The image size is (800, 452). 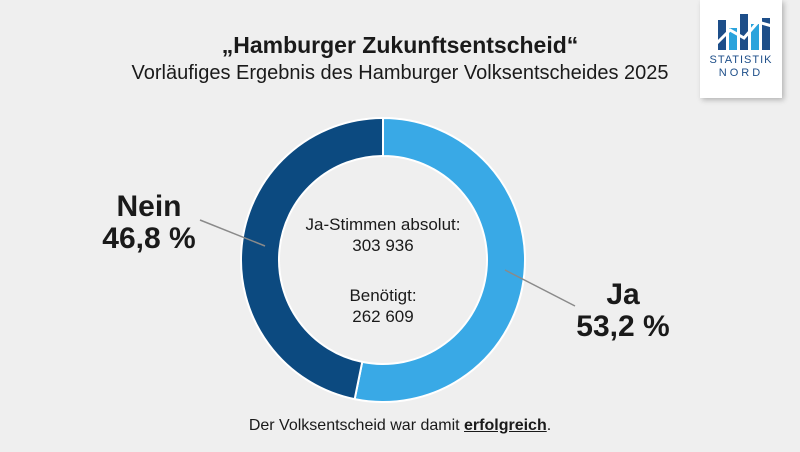 I want to click on logo-text-nord: NORD, so click(x=741, y=73).